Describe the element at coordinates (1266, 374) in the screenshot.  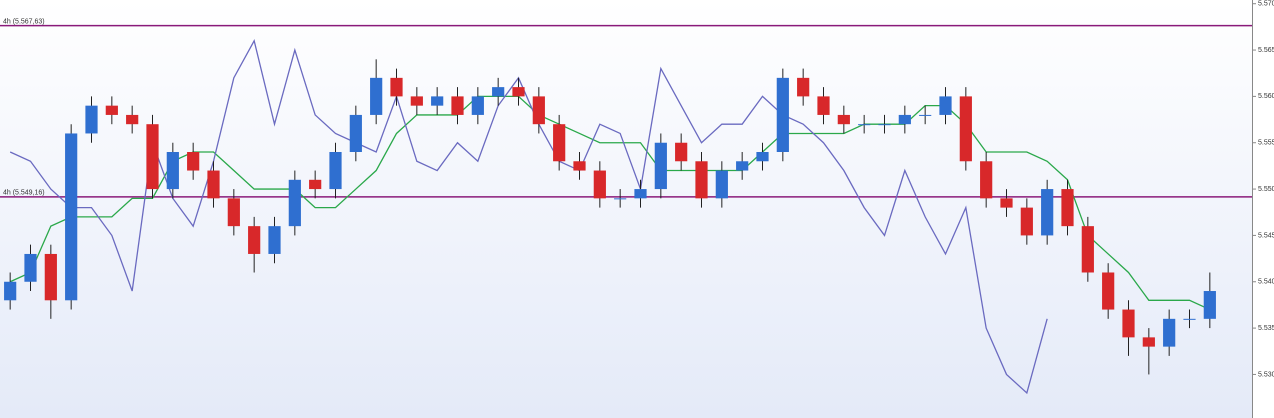
I see `y-tick-label: 5.530` at that location.